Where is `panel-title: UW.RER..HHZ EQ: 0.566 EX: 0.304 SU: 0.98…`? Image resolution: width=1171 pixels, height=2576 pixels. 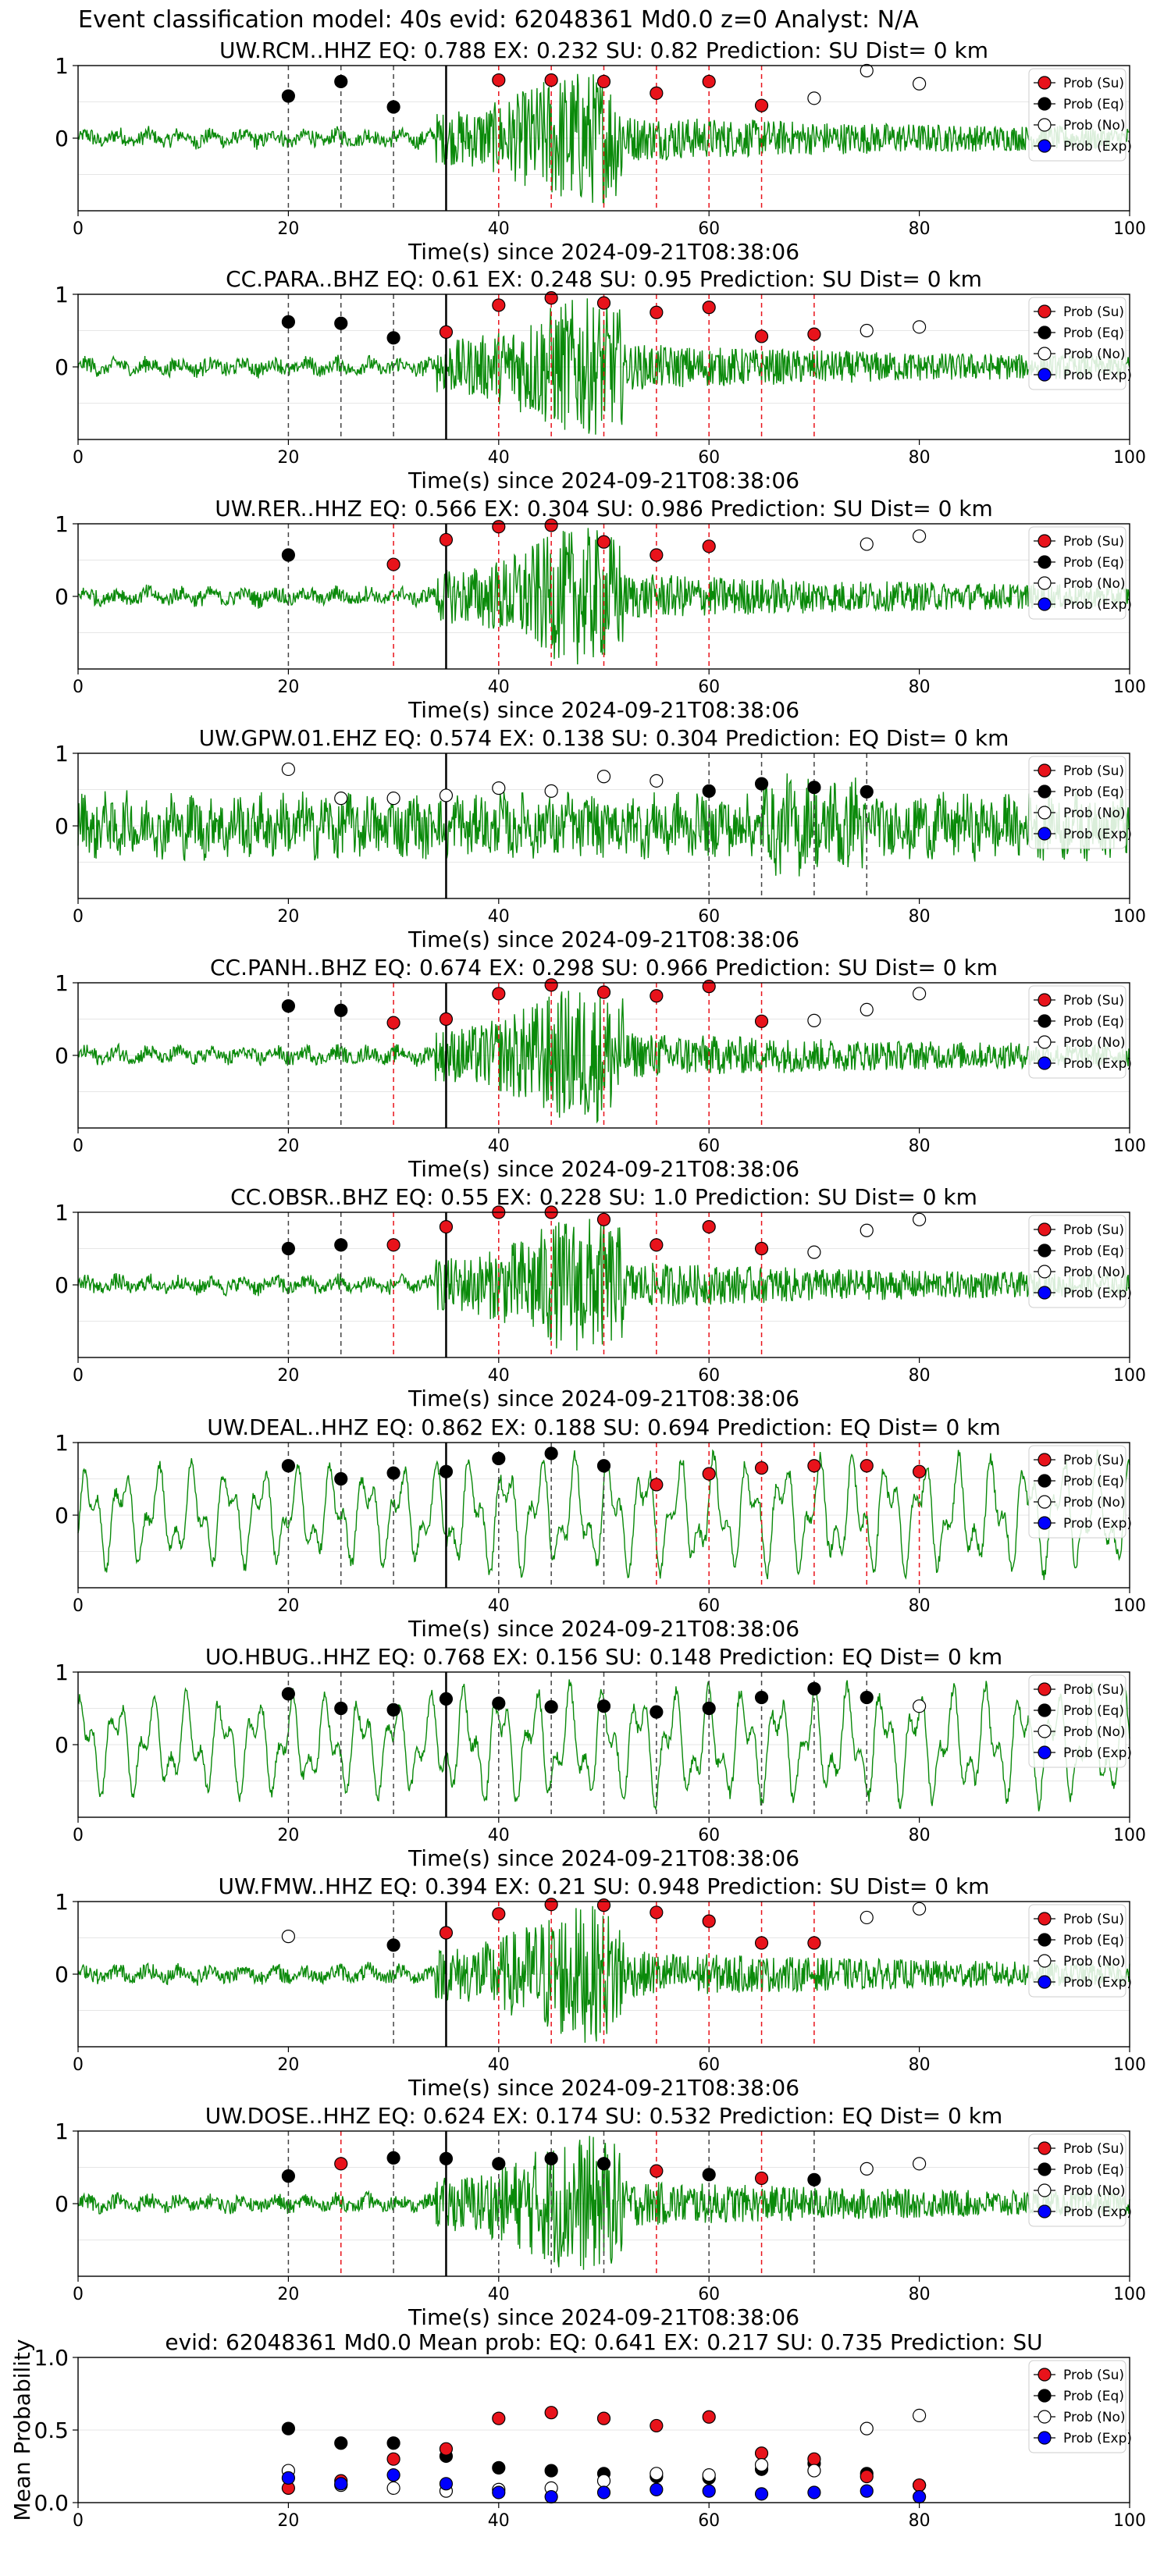
panel-title: UW.RER..HHZ EQ: 0.566 EX: 0.304 SU: 0.98… is located at coordinates (604, 508).